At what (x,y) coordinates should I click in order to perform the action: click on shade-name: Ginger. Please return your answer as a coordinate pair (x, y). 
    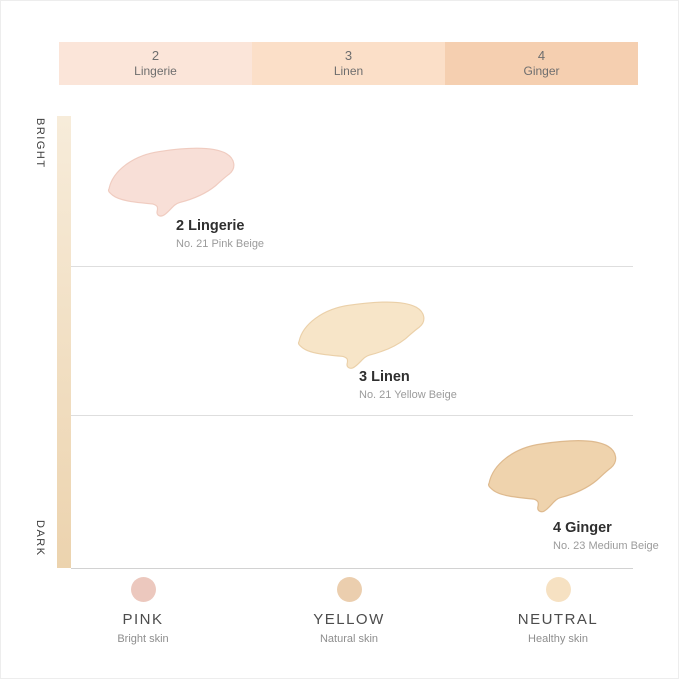
    Looking at the image, I should click on (541, 71).